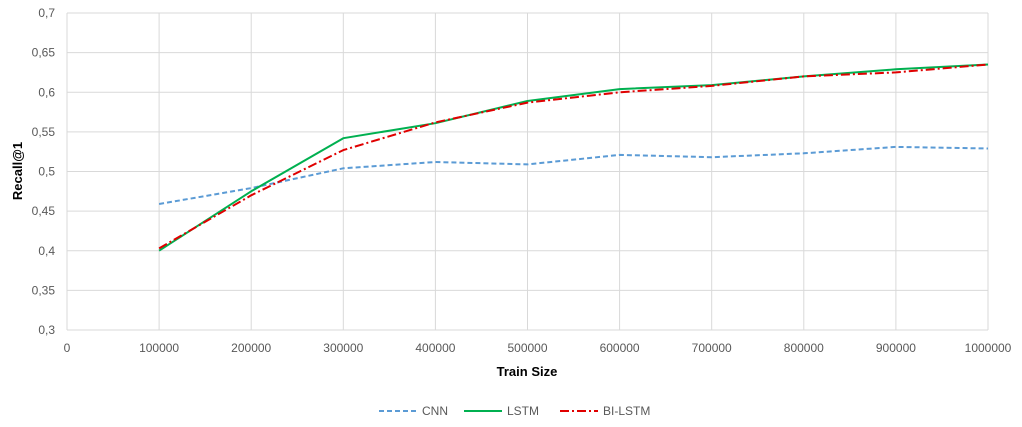 This screenshot has height=427, width=1022. I want to click on y-tick-label: 0,7, so click(46, 13).